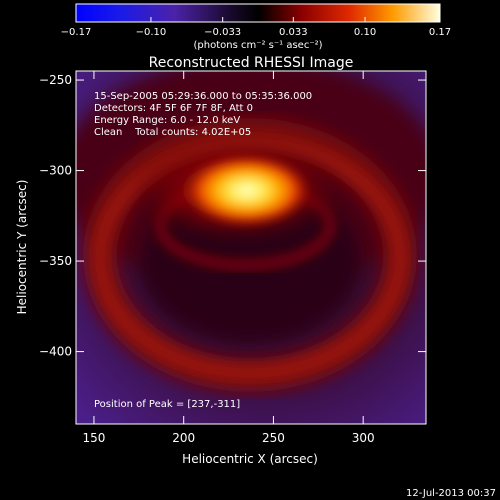 Image resolution: width=500 pixels, height=500 pixels. I want to click on y-tick-label-1: −300, so click(55, 171).